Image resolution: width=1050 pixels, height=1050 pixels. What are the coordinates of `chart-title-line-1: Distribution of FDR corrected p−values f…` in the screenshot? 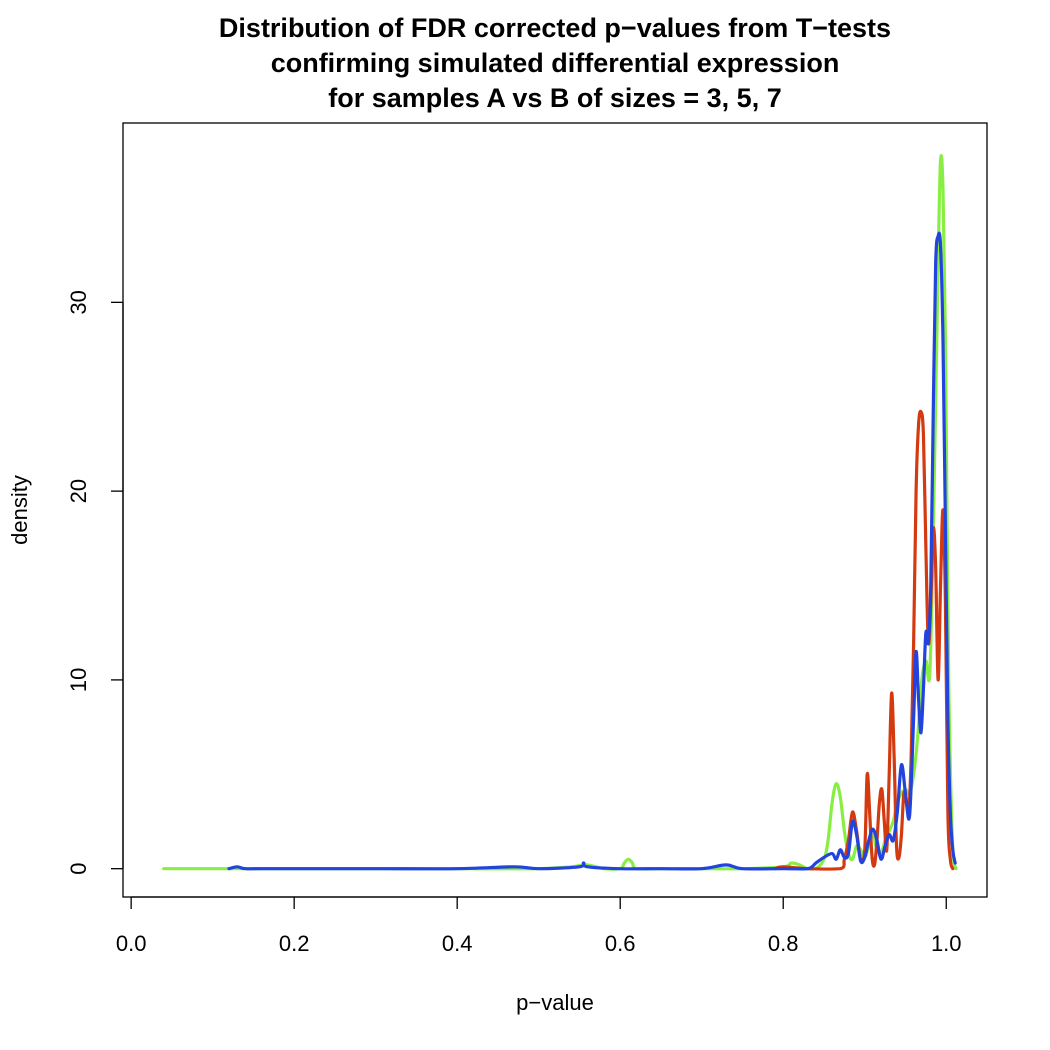 It's located at (555, 28).